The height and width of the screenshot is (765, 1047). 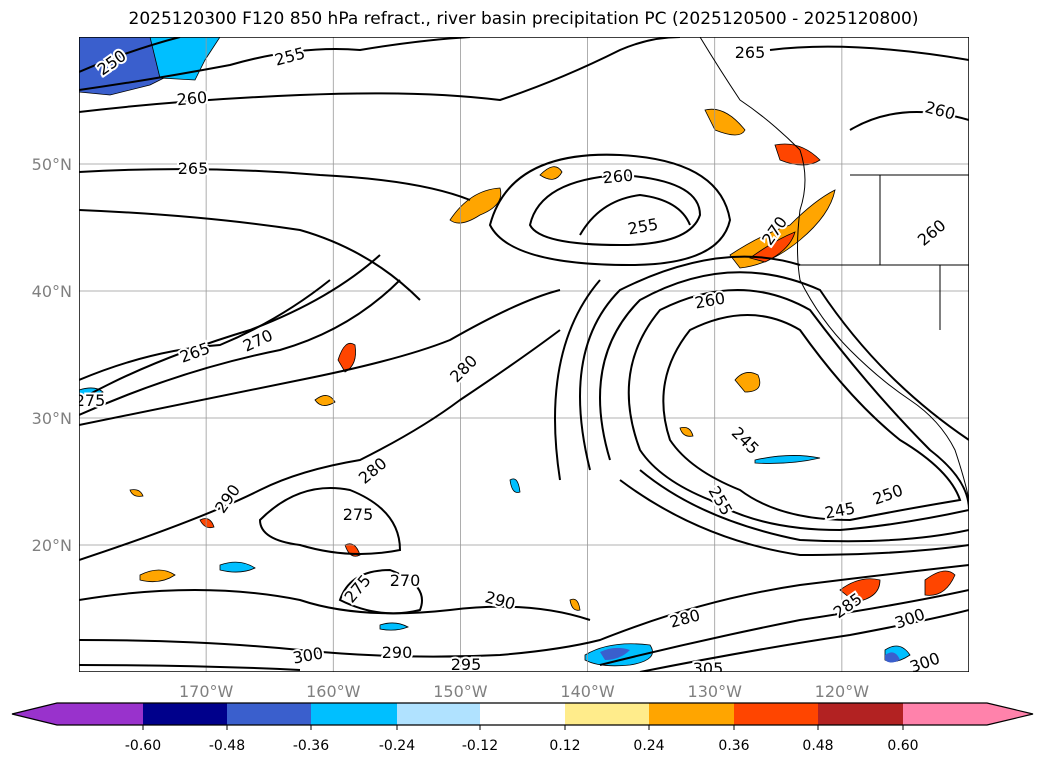 I want to click on latitude-label: 30°N, so click(x=52, y=418).